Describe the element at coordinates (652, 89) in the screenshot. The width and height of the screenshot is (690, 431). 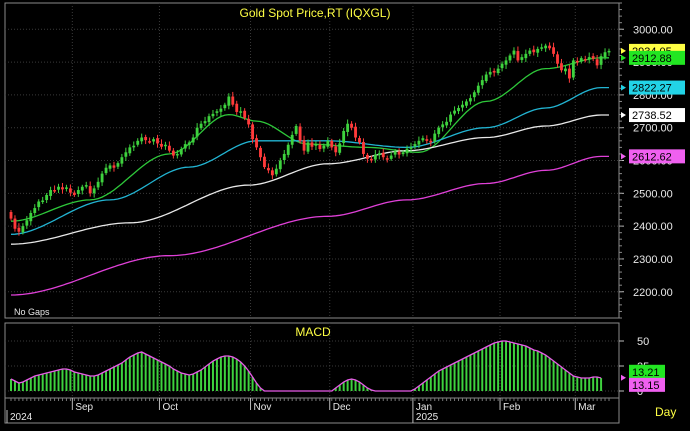
I see `moving-average-label-2: 2822.27` at that location.